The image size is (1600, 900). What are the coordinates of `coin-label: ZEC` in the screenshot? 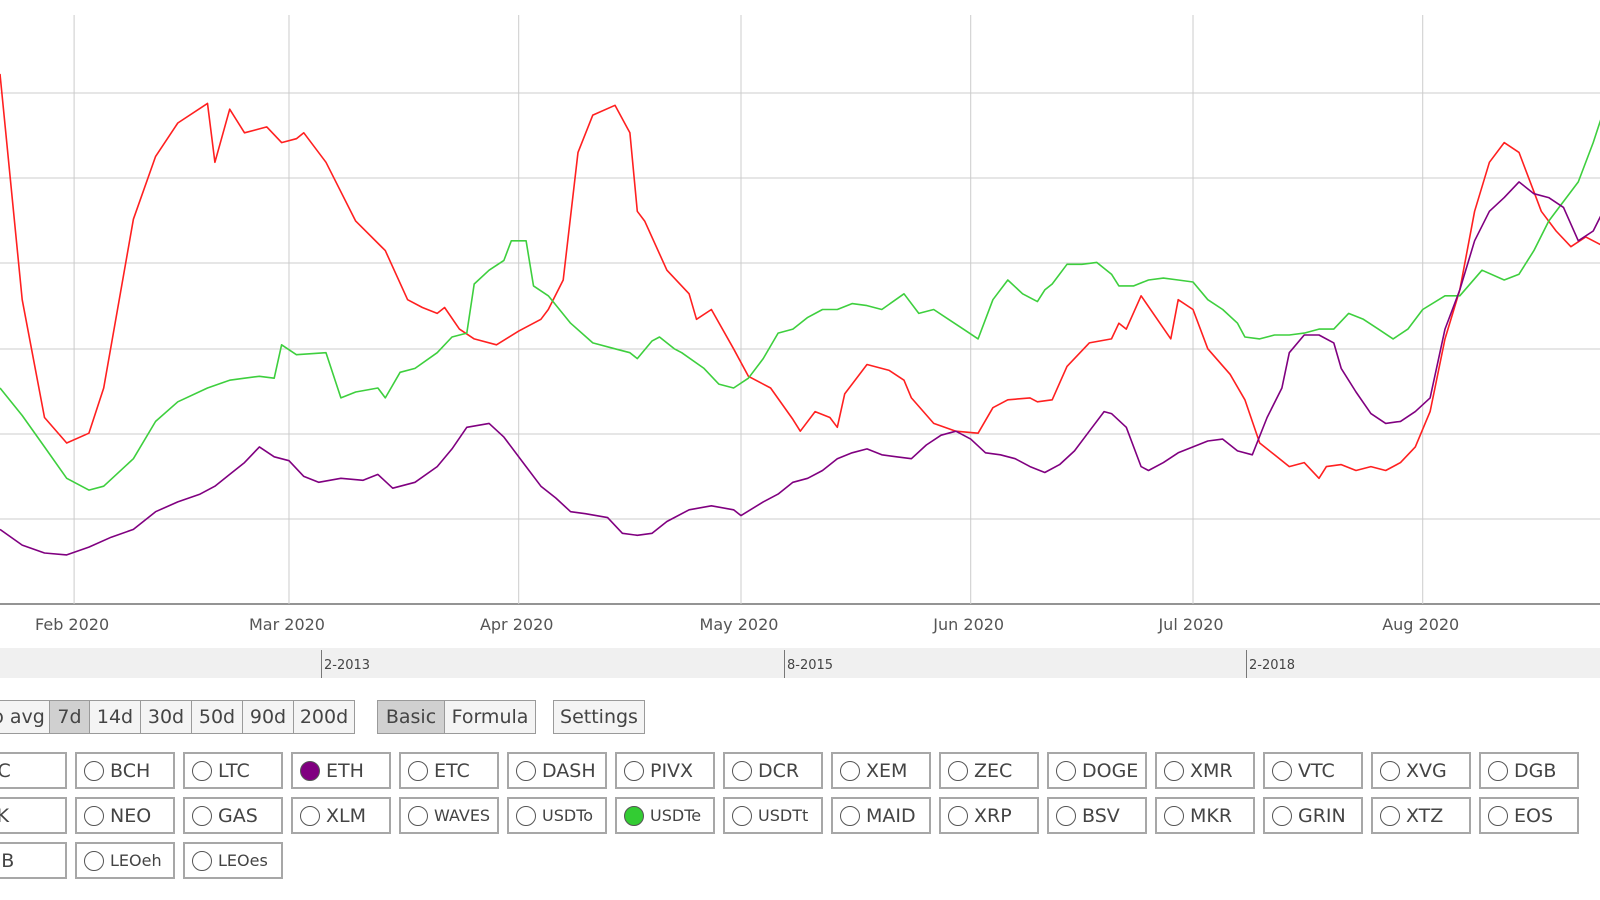 It's located at (993, 770).